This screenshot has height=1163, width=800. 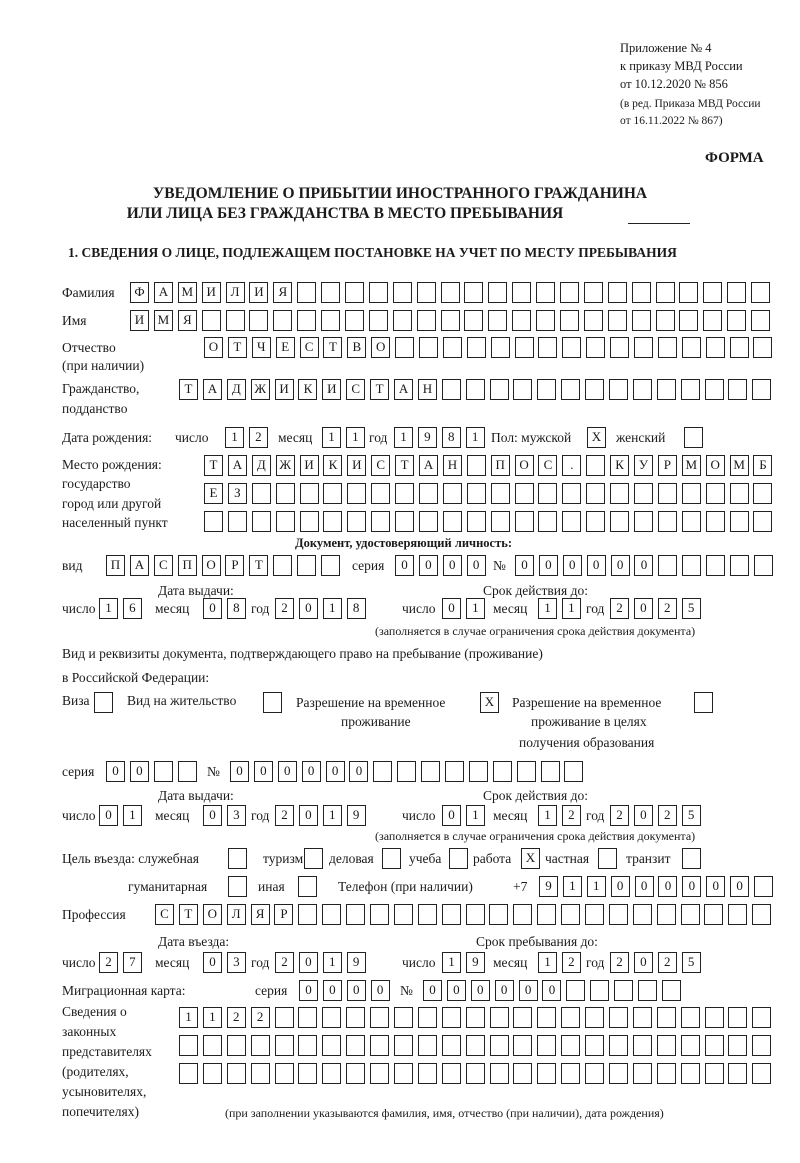 I want to click on char-box: ., so click(x=572, y=465).